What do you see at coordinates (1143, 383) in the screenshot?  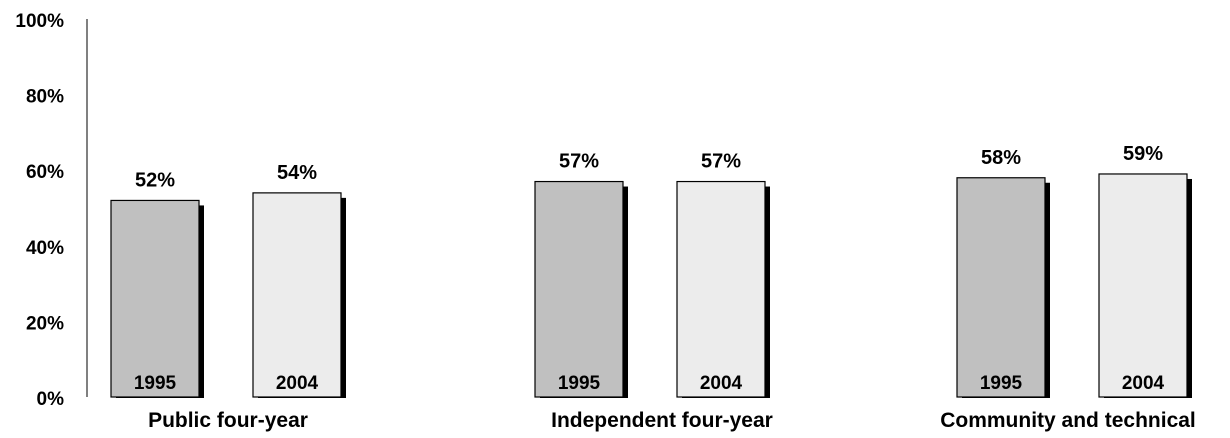 I see `bar-series-label-2004-2: 2004` at bounding box center [1143, 383].